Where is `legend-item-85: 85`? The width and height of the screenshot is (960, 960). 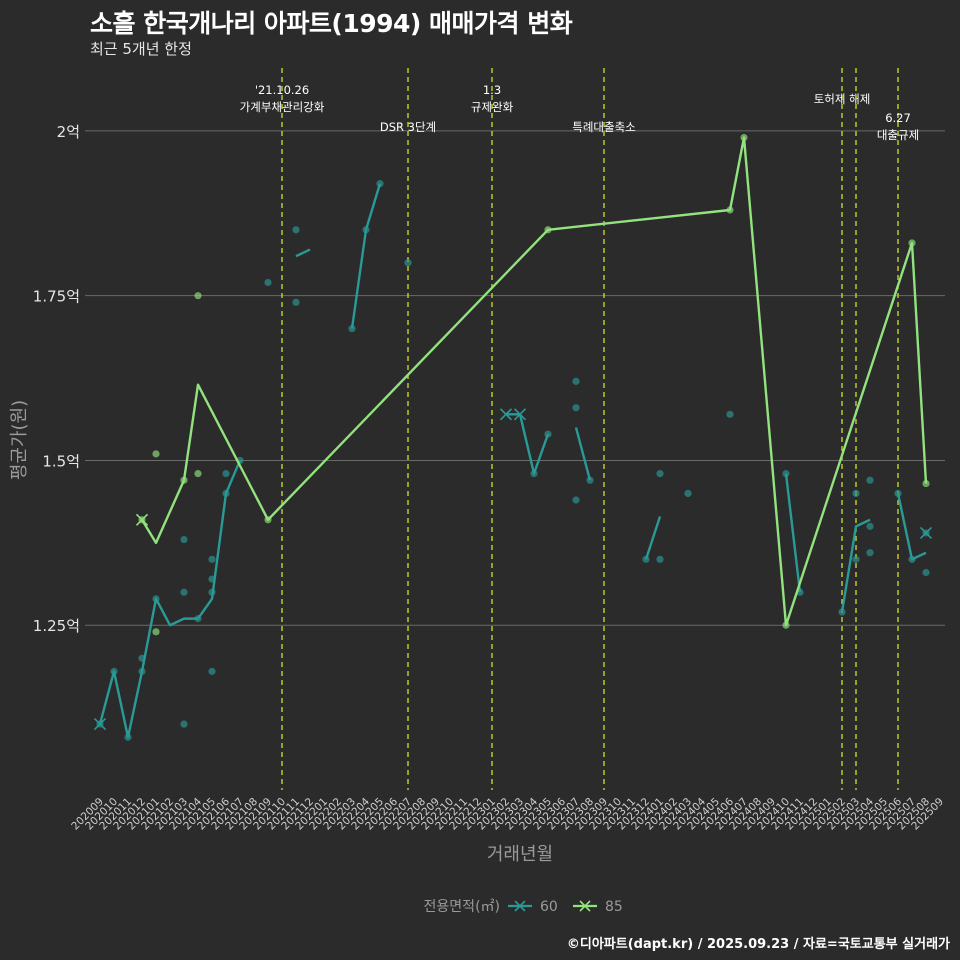
legend-item-85: 85 is located at coordinates (598, 907).